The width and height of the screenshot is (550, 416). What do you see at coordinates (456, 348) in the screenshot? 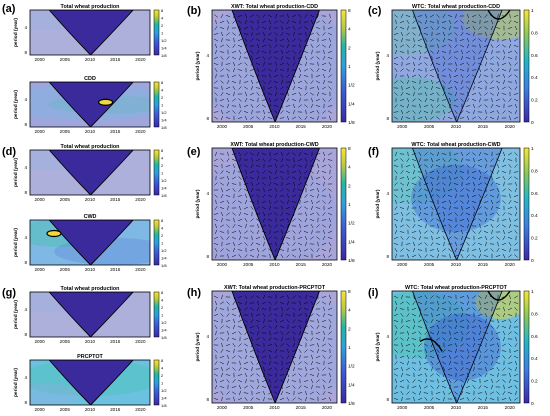
I see `phase-arrows` at bounding box center [456, 348].